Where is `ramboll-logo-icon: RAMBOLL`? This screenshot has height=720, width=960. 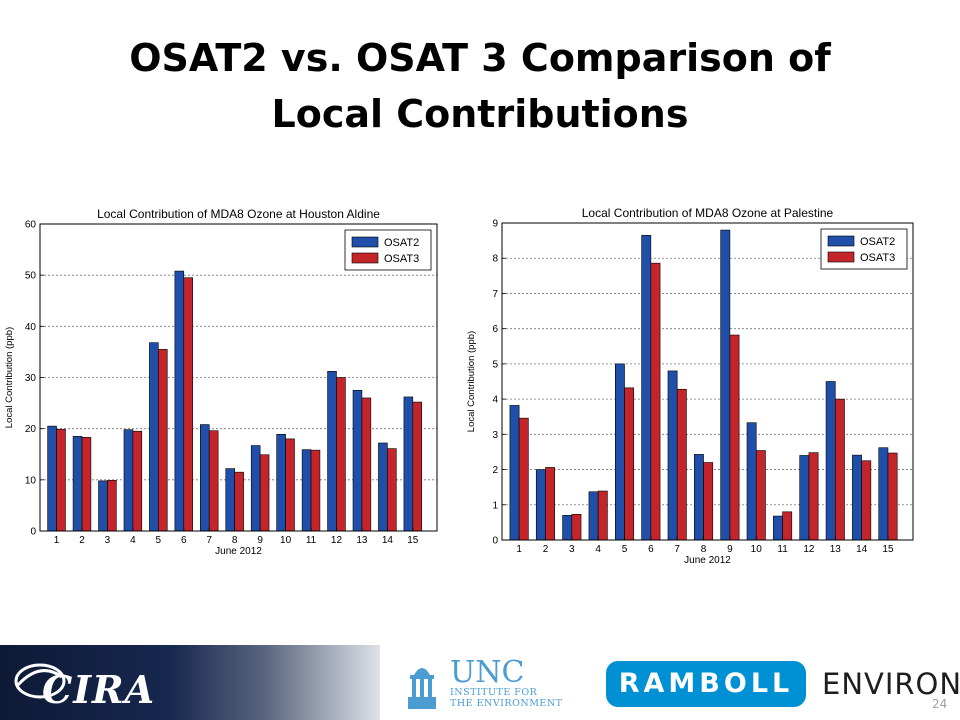 ramboll-logo-icon: RAMBOLL is located at coordinates (706, 684).